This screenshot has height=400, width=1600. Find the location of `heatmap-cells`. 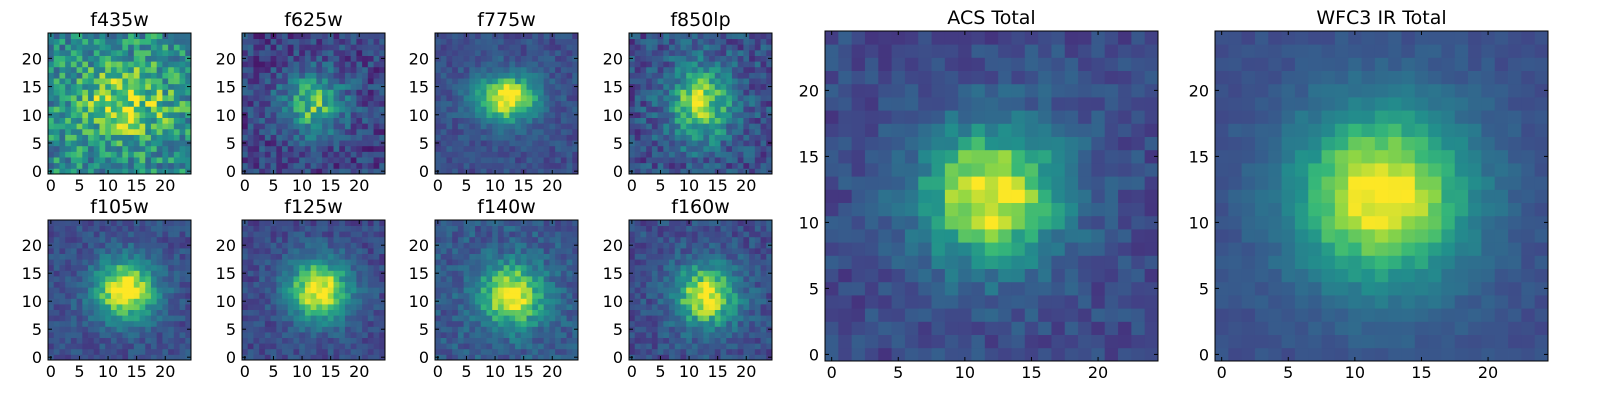

heatmap-cells is located at coordinates (701, 104).